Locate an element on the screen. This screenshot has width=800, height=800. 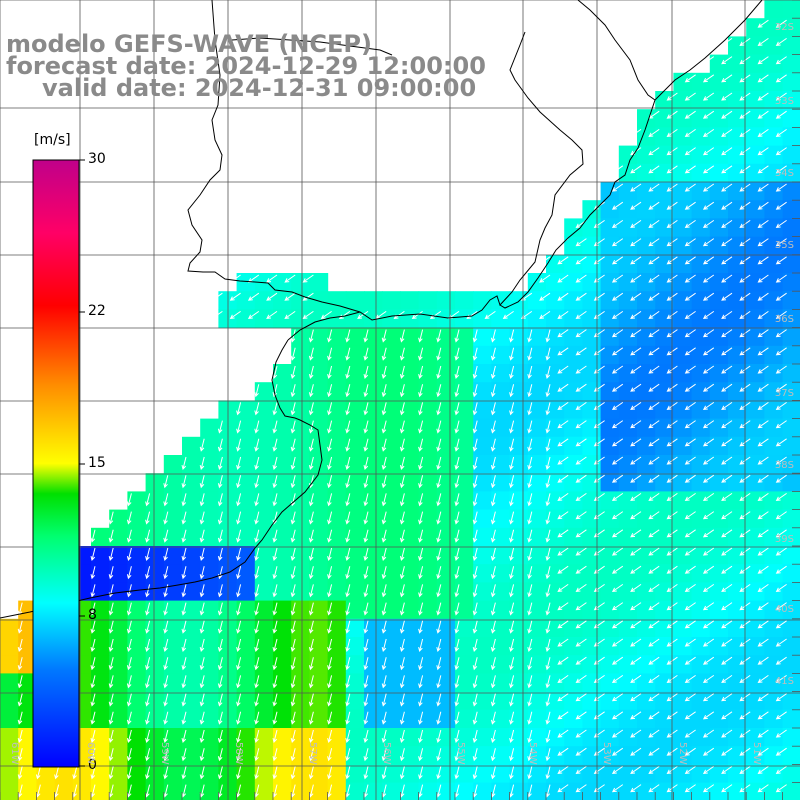
lon-label: 52W is located at coordinates (682, 753).